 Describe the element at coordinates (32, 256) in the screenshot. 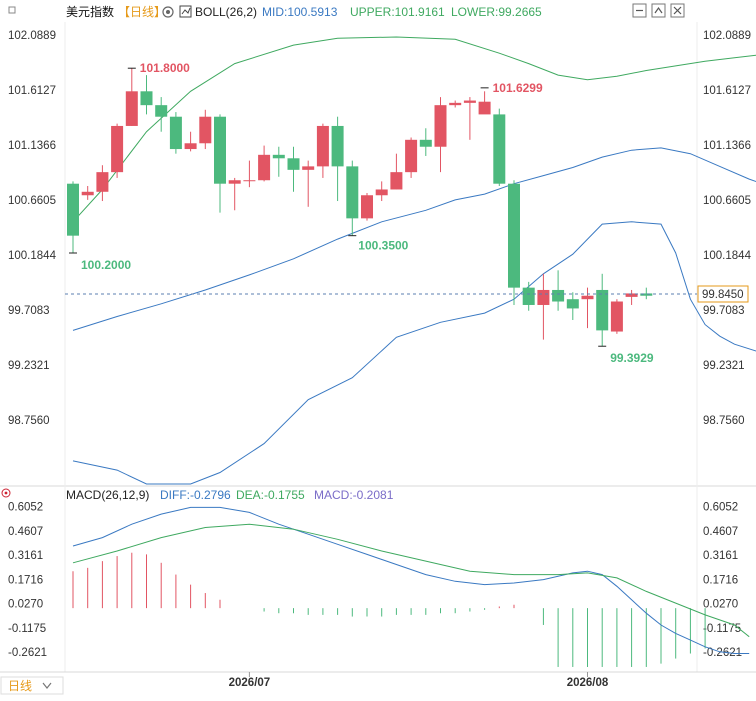

I see `price-tick-left: 100.1844` at that location.